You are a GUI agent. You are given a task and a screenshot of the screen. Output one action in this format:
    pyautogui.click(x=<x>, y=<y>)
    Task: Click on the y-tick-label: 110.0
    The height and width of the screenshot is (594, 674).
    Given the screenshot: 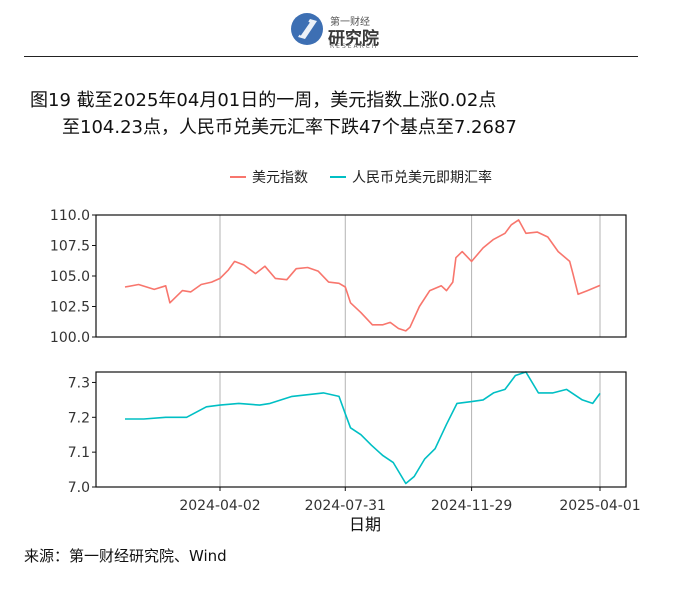 What is the action you would take?
    pyautogui.click(x=70, y=216)
    